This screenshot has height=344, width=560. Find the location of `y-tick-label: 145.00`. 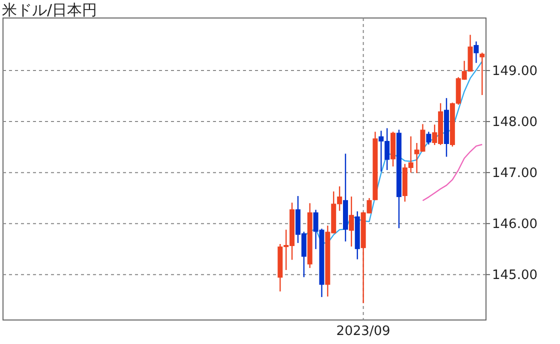

y-tick-label: 145.00 is located at coordinates (515, 276).